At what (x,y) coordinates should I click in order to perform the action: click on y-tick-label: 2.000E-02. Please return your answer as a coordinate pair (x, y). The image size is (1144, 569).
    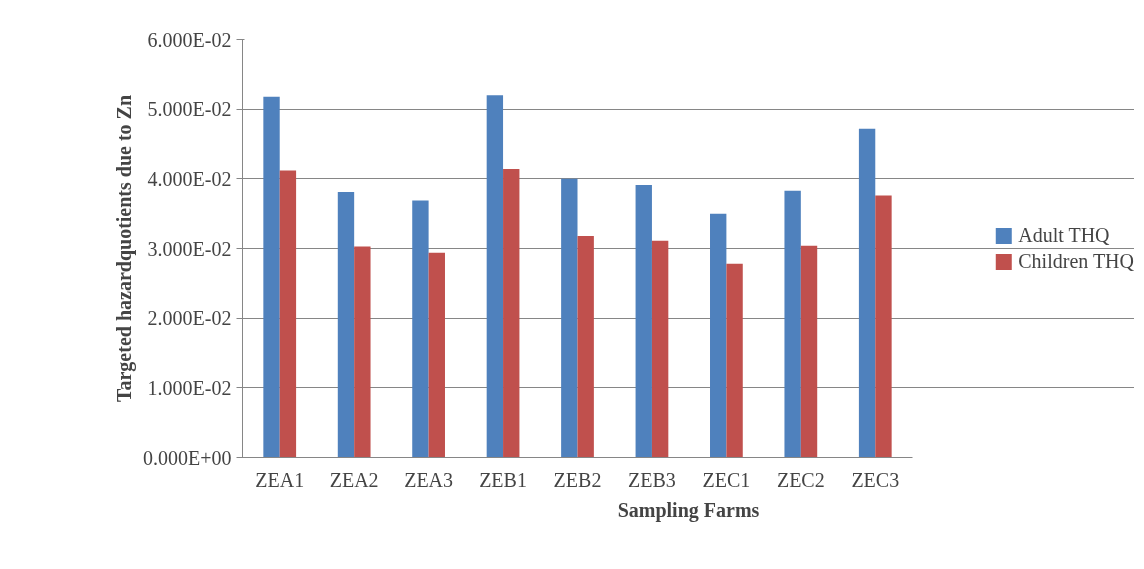
    Looking at the image, I should click on (189, 318).